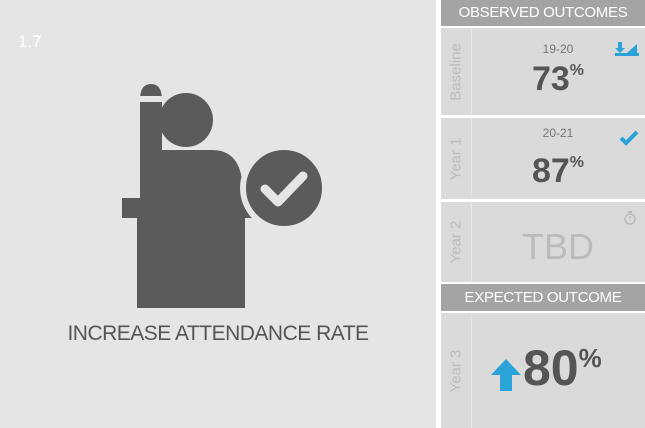 The image size is (645, 428). I want to click on row-label: Baseline, so click(456, 71).